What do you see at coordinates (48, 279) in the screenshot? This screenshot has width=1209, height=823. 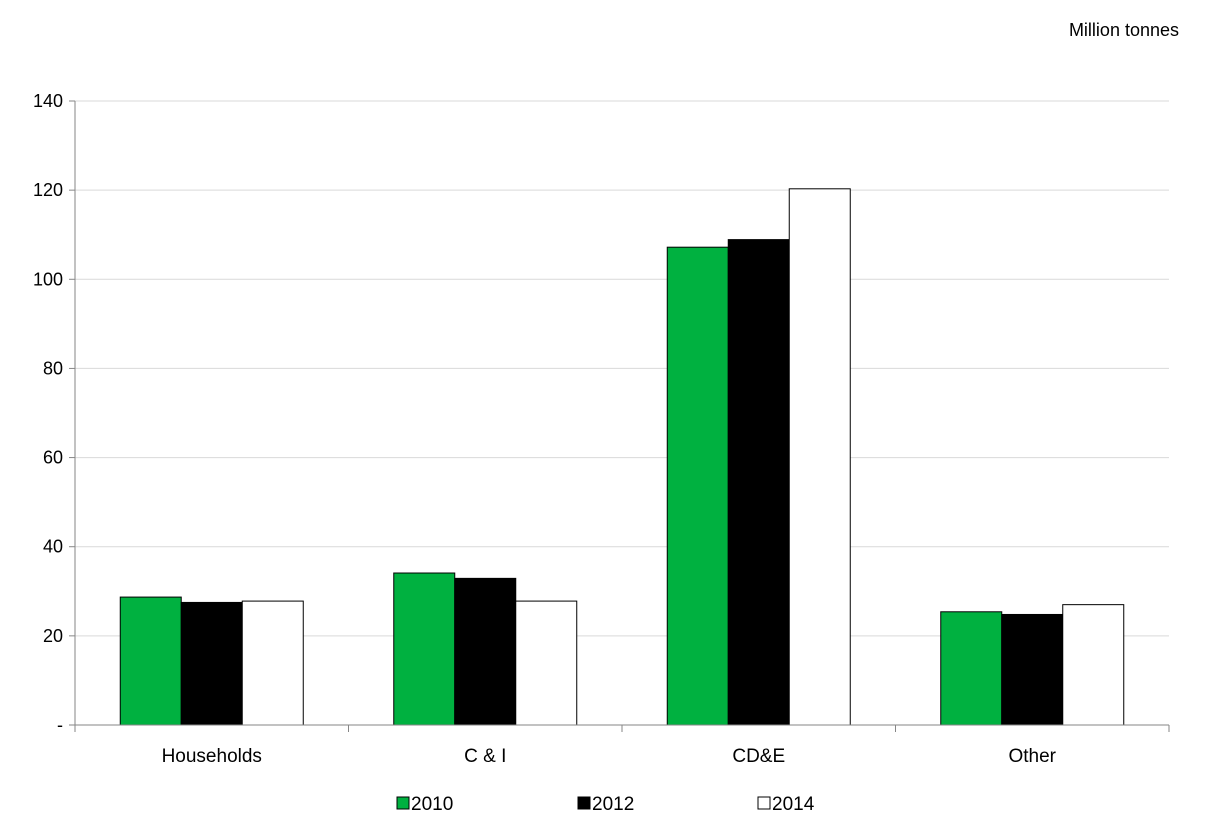 I see `y-tick-label: 100` at bounding box center [48, 279].